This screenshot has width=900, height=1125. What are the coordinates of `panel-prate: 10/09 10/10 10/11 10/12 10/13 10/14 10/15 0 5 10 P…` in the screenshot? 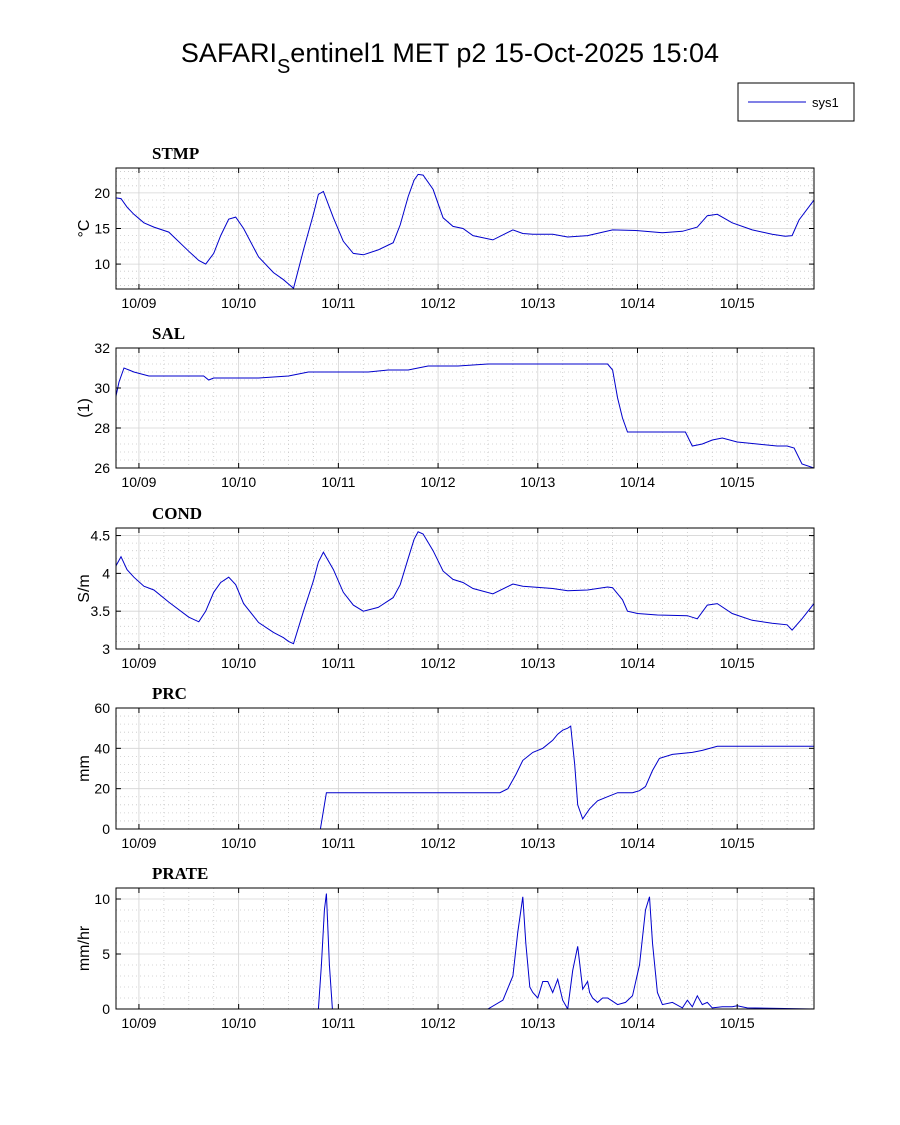 It's located at (445, 947).